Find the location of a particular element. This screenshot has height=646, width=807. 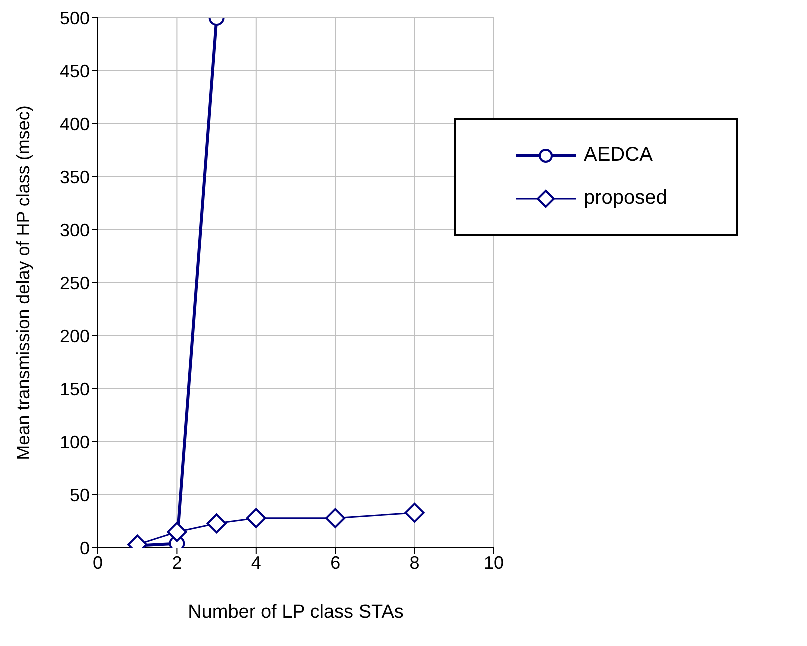

legend-label: AEDCA is located at coordinates (618, 155).